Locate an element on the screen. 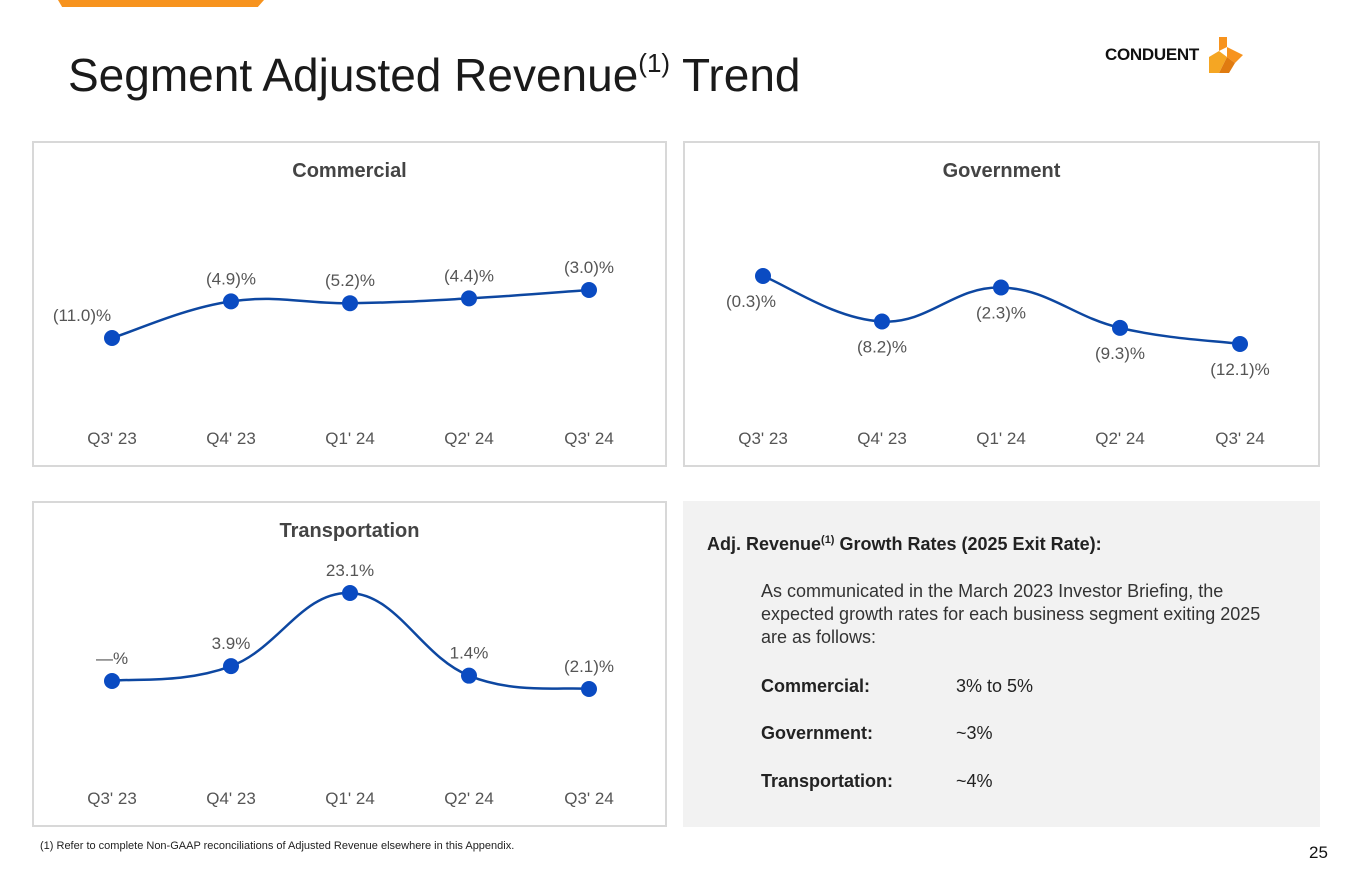 The width and height of the screenshot is (1365, 878). growth-row-value: 3% to 5% is located at coordinates (995, 686).